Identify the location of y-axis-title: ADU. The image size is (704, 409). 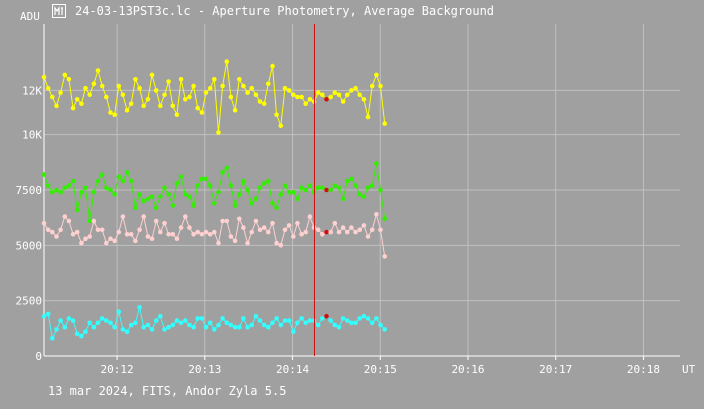
(30, 16).